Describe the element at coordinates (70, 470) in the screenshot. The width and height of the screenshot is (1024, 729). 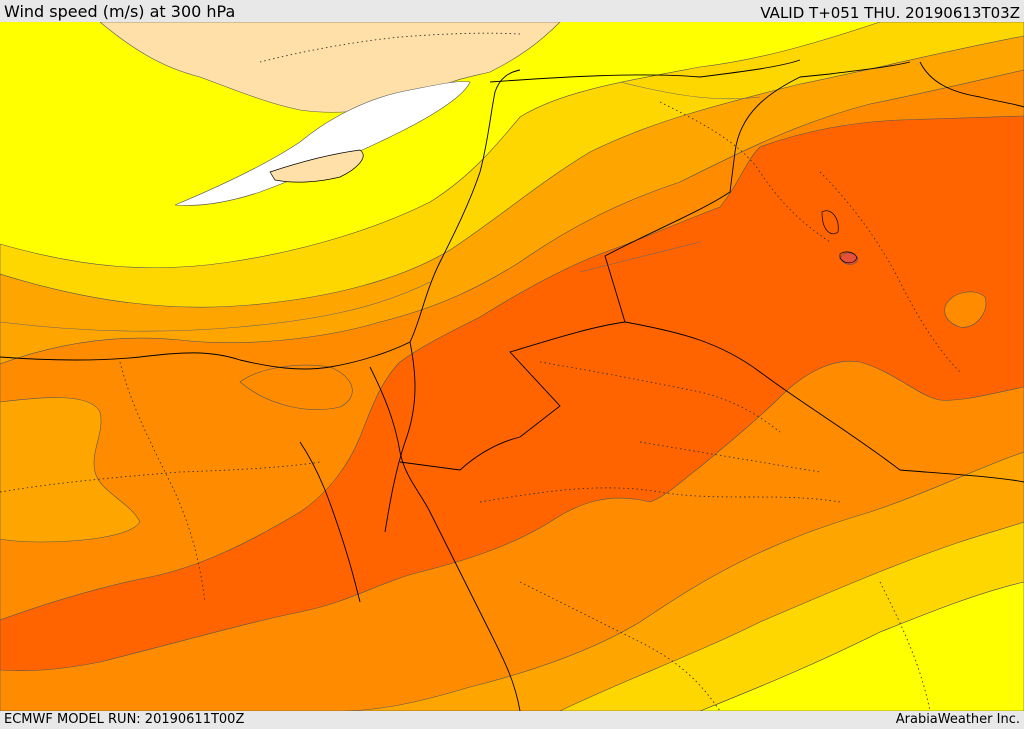
I see `region-lobe-gold-left` at that location.